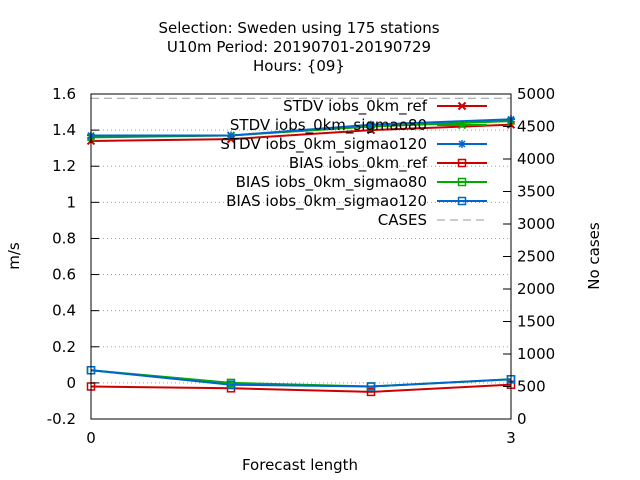 This screenshot has height=480, width=640. What do you see at coordinates (536, 94) in the screenshot?
I see `y2-tick-label: 5000` at bounding box center [536, 94].